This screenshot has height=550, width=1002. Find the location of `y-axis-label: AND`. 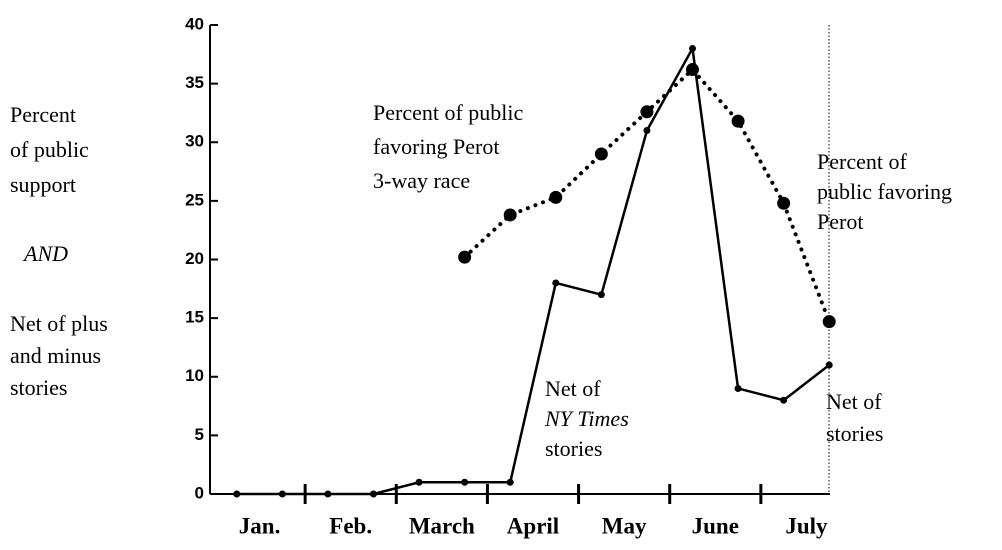

y-axis-label: AND is located at coordinates (45, 253).